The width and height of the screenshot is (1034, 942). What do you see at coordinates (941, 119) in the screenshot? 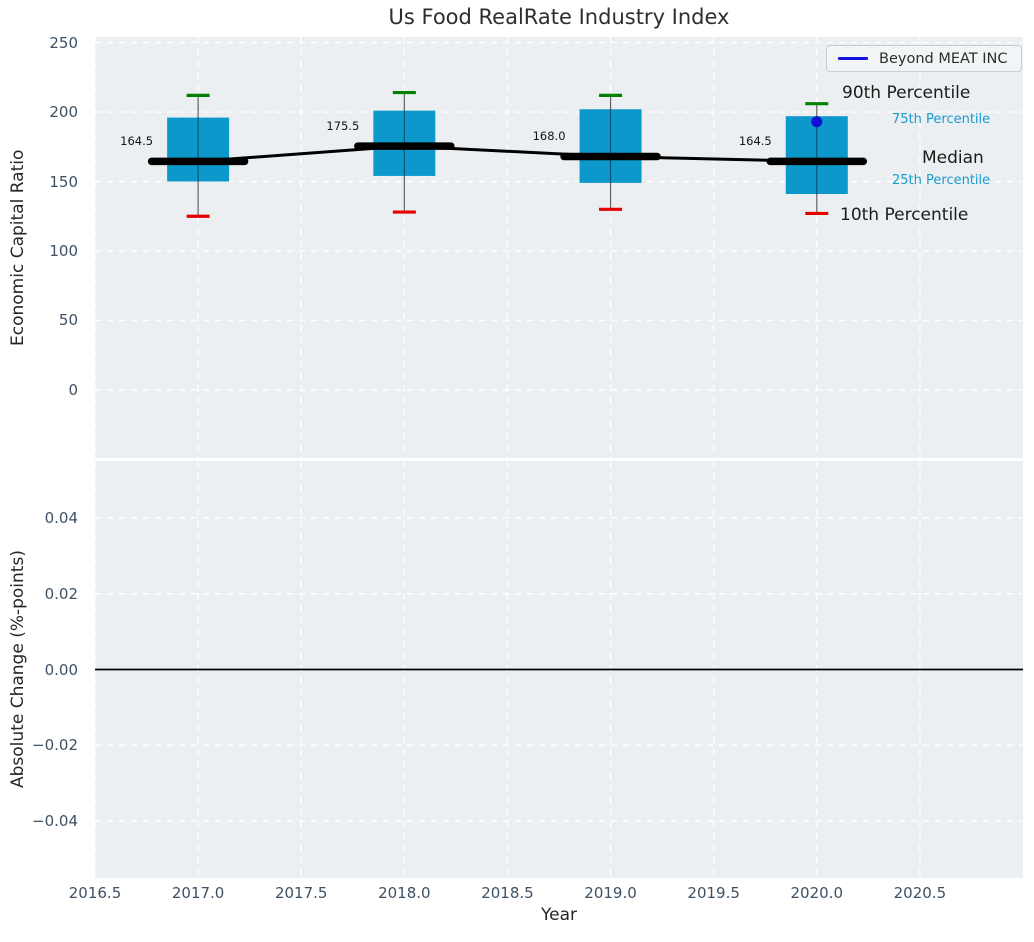
I see `annotation-75th-percentile: 75th Percentile` at bounding box center [941, 119].